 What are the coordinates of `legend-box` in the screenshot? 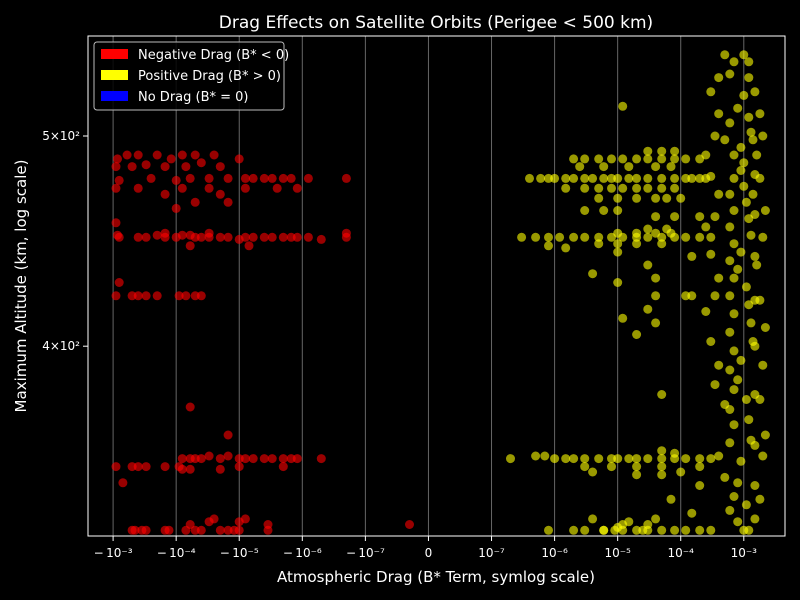 It's located at (189, 76).